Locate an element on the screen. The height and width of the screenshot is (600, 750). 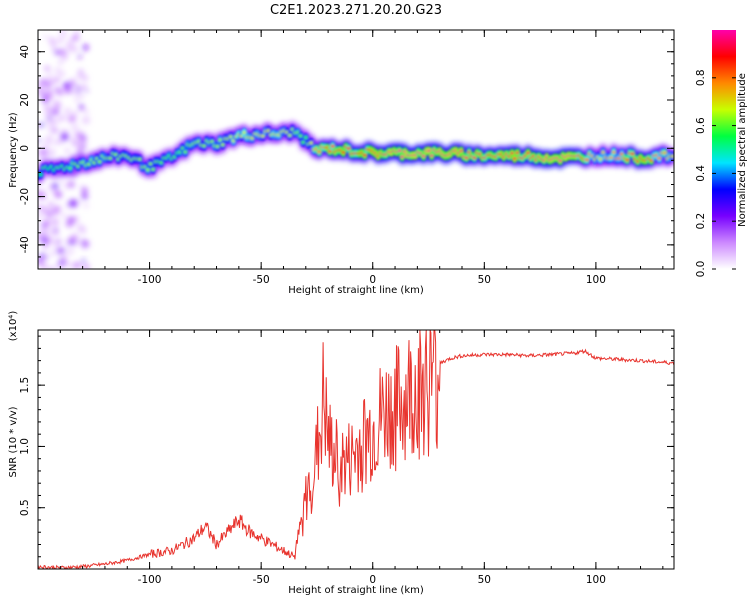
colorbar-tick-label: 0.2 is located at coordinates (701, 221).